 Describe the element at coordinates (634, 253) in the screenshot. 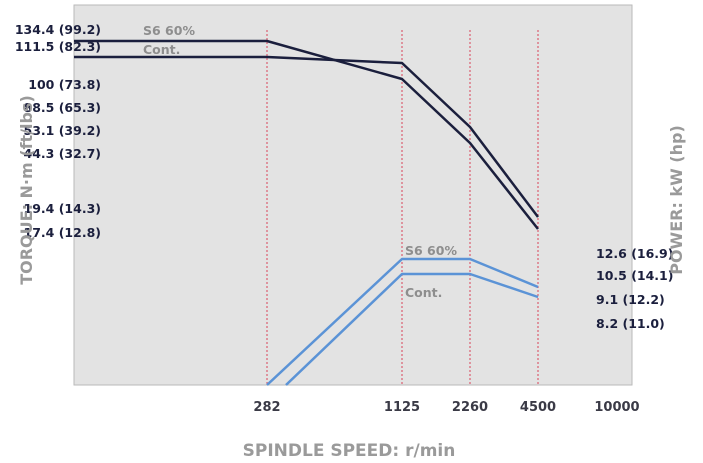

I see `right-tick-label: 12.6 (16.9)` at that location.